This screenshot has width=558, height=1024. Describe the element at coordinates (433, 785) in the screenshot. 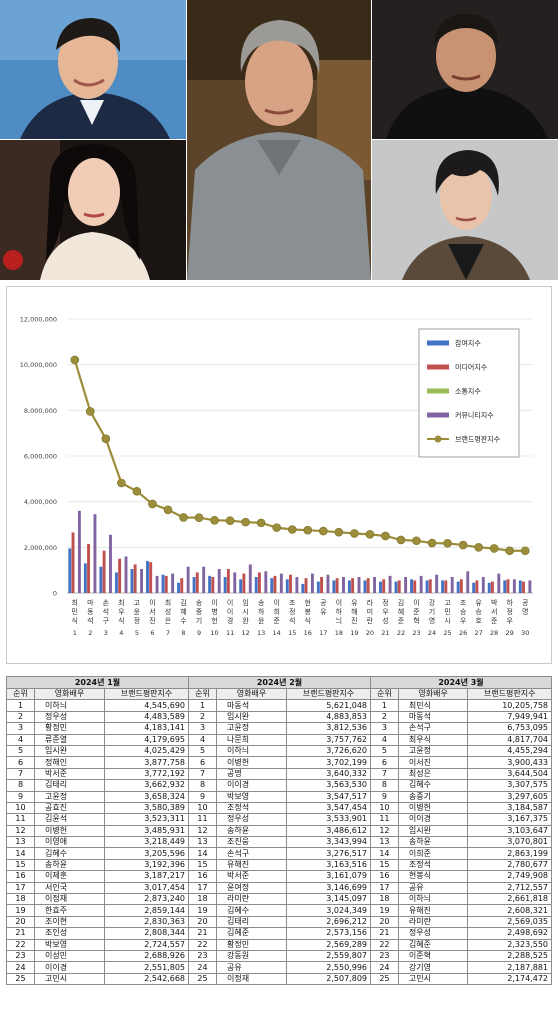

I see `actor-name-cell: 김혜수` at that location.